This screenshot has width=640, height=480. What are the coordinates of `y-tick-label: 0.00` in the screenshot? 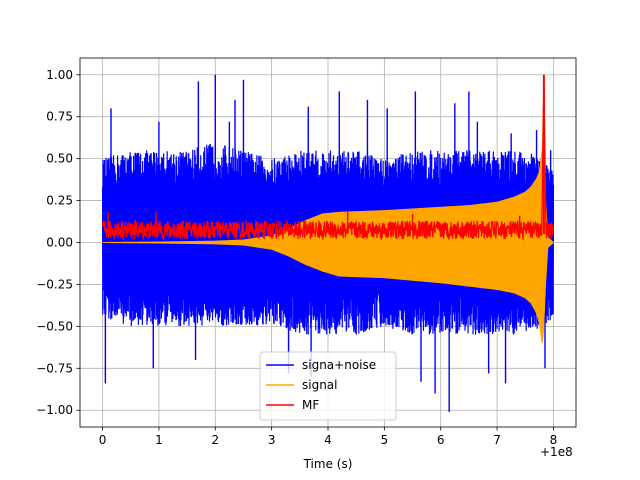 It's located at (59, 243).